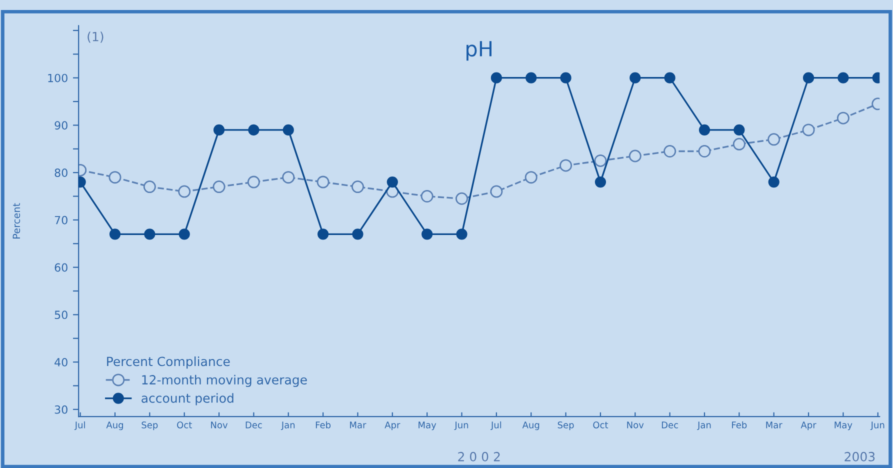  What do you see at coordinates (61, 172) in the screenshot?
I see `y-tick-label: 80` at bounding box center [61, 172].